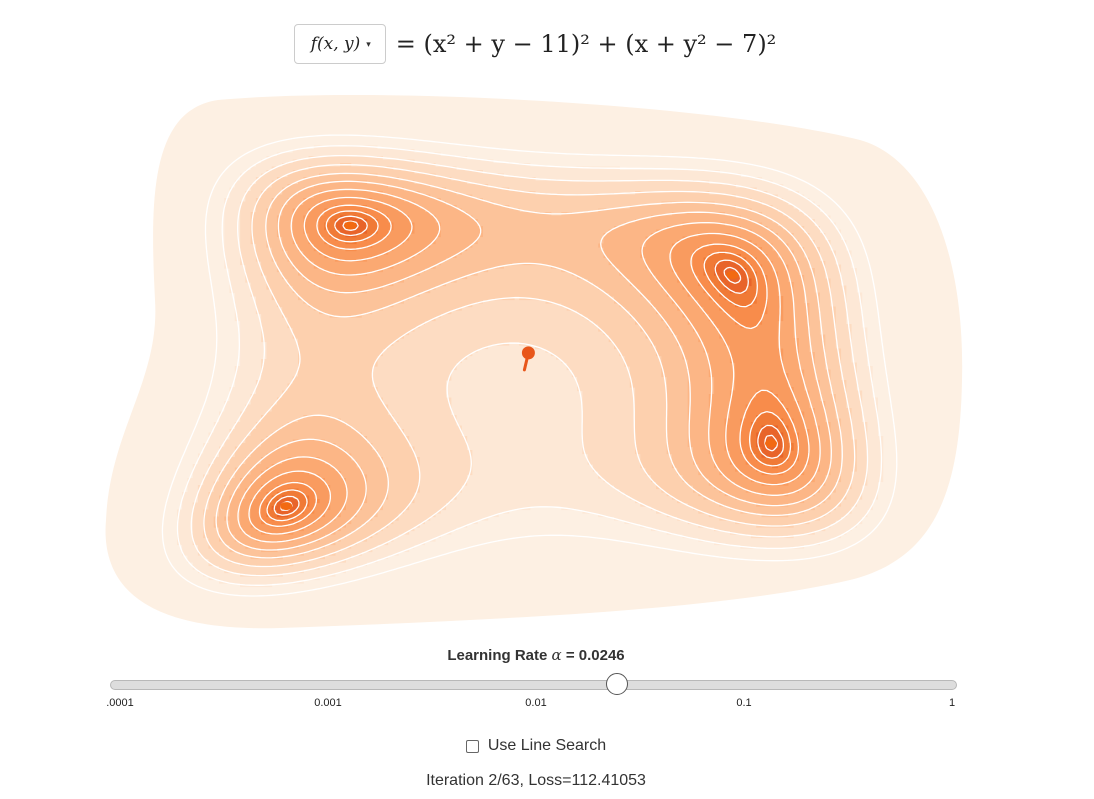  Describe the element at coordinates (547, 745) in the screenshot. I see `line-search-label: Use Line Search` at that location.